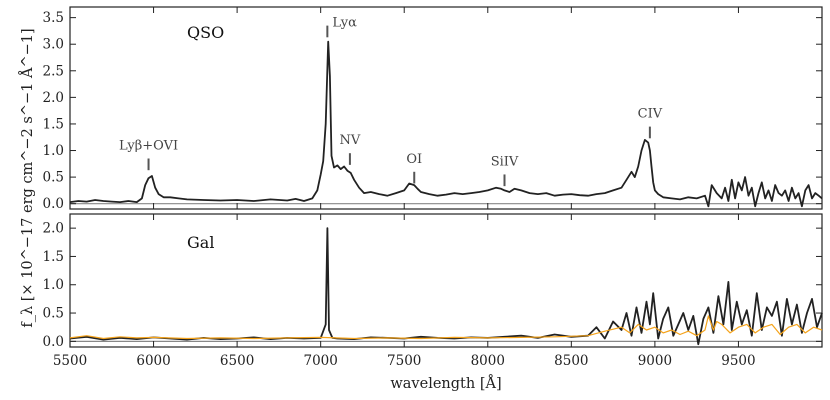  Describe the element at coordinates (738, 361) in the screenshot. I see `x-tick-label: 9500` at that location.